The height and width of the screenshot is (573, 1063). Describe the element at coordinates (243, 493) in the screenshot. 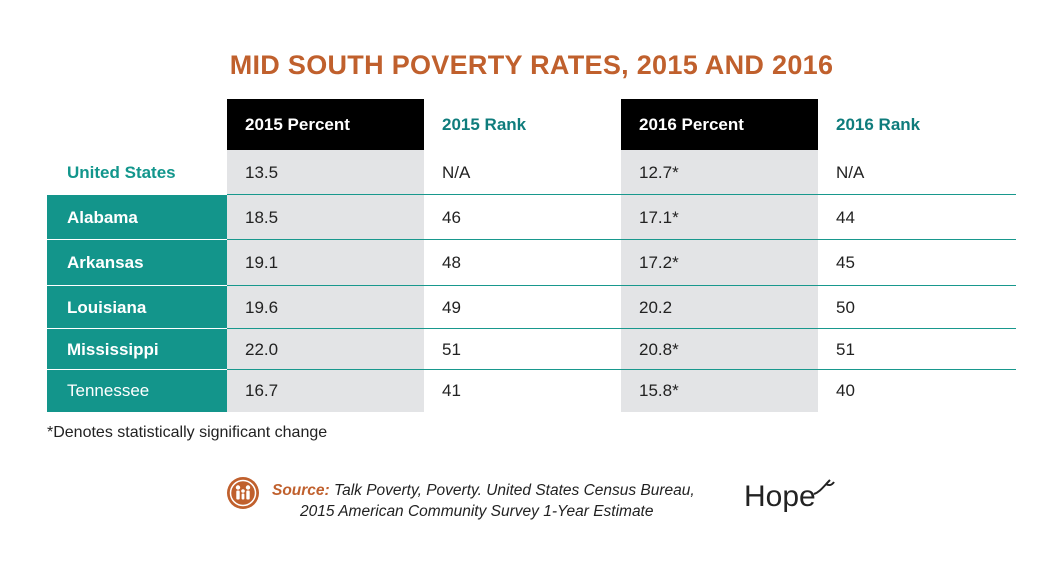

I see `family-icon` at that location.